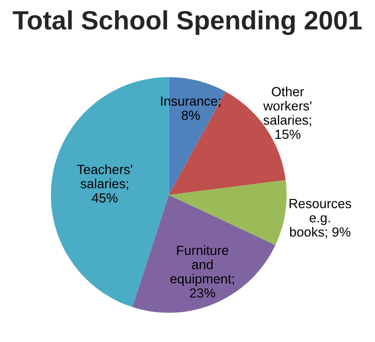 The height and width of the screenshot is (342, 375). I want to click on slice-label: Resources e.g. books; 9%, so click(321, 218).